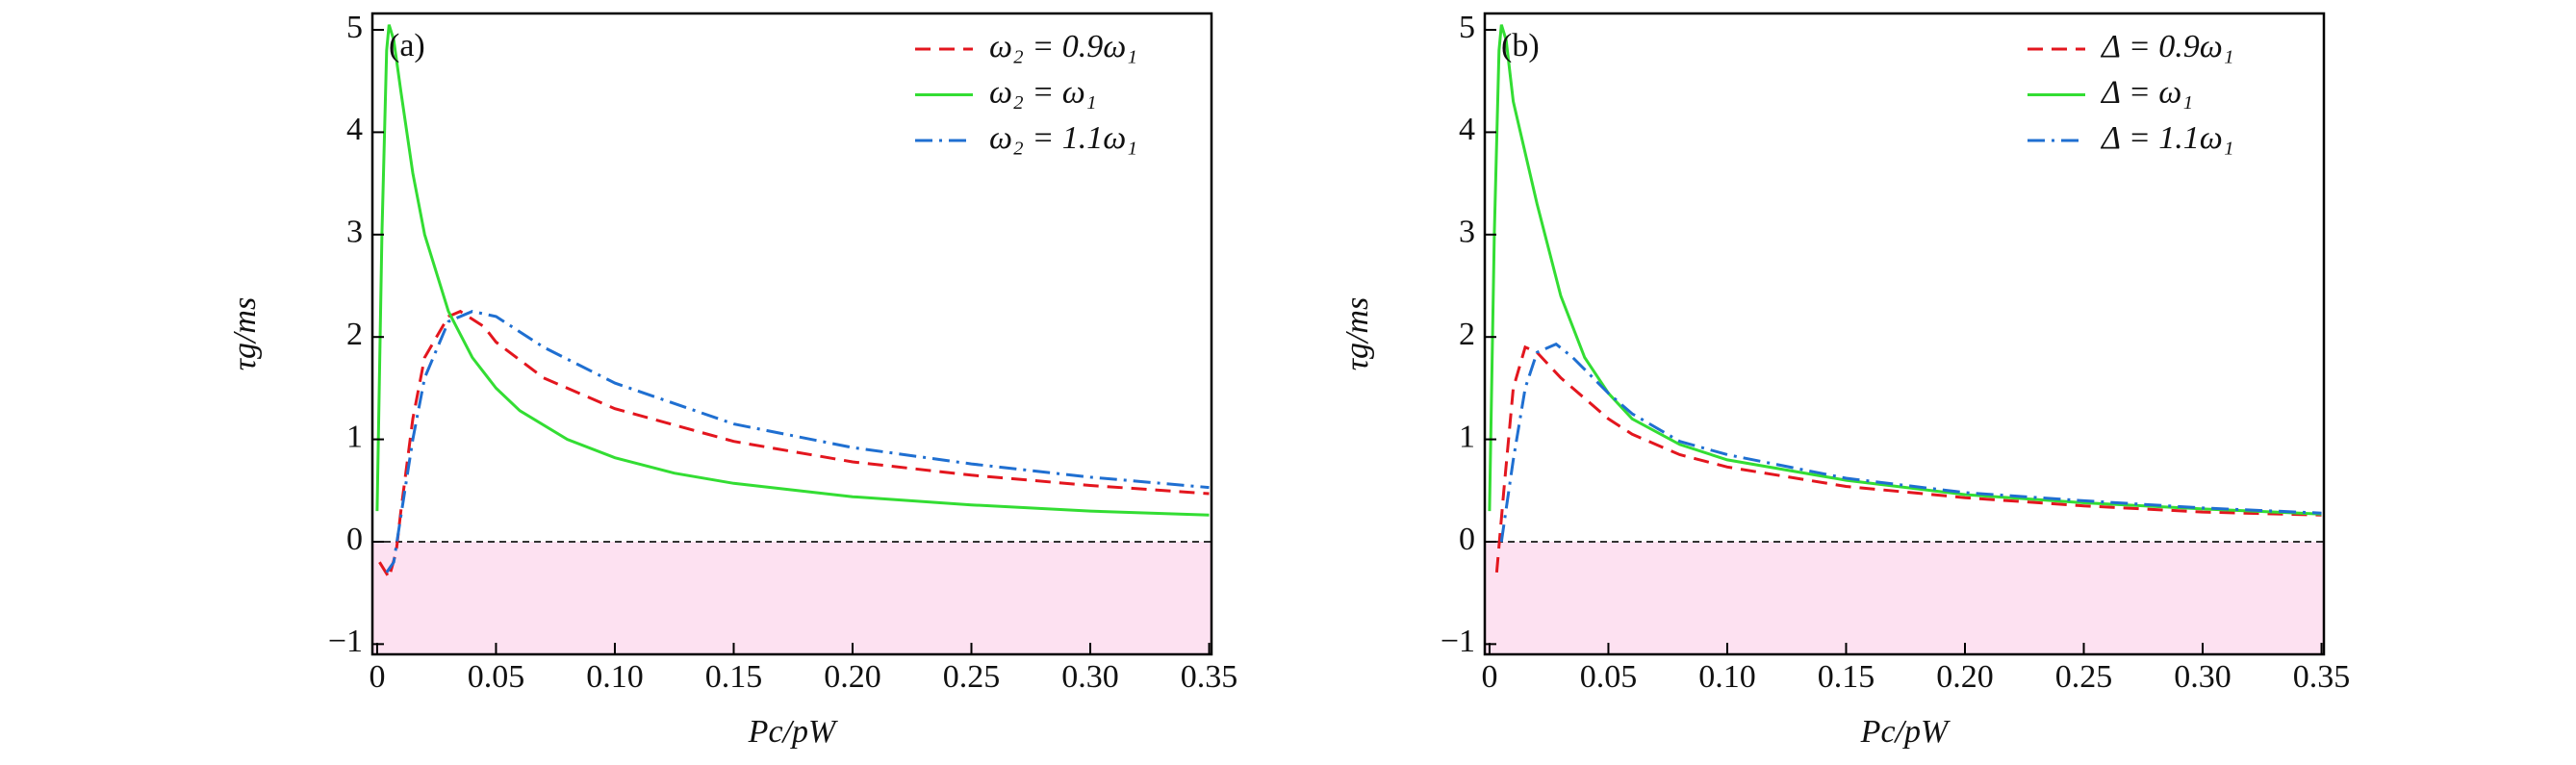  What do you see at coordinates (407, 46) in the screenshot?
I see `panel-label: (a)` at bounding box center [407, 46].